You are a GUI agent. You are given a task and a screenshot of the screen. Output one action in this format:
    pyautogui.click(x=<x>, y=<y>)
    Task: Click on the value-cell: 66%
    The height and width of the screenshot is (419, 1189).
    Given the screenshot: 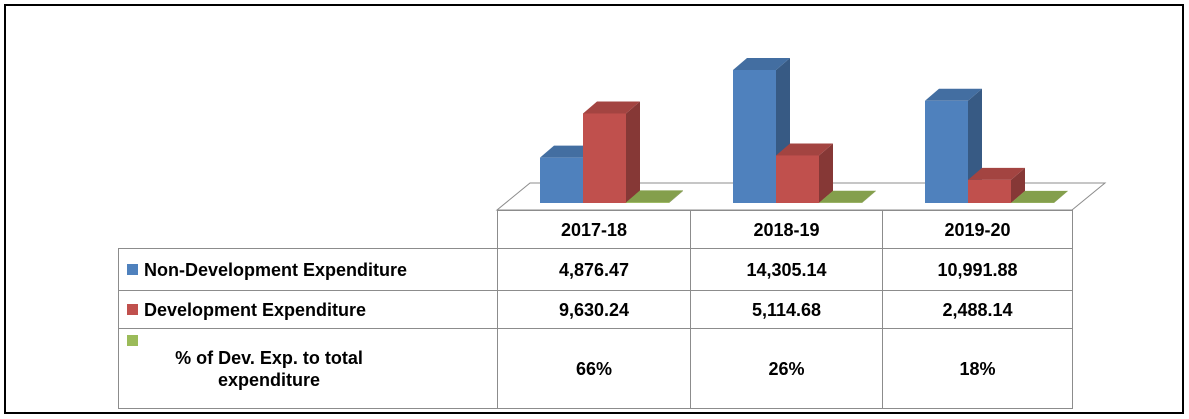 What is the action you would take?
    pyautogui.click(x=594, y=368)
    